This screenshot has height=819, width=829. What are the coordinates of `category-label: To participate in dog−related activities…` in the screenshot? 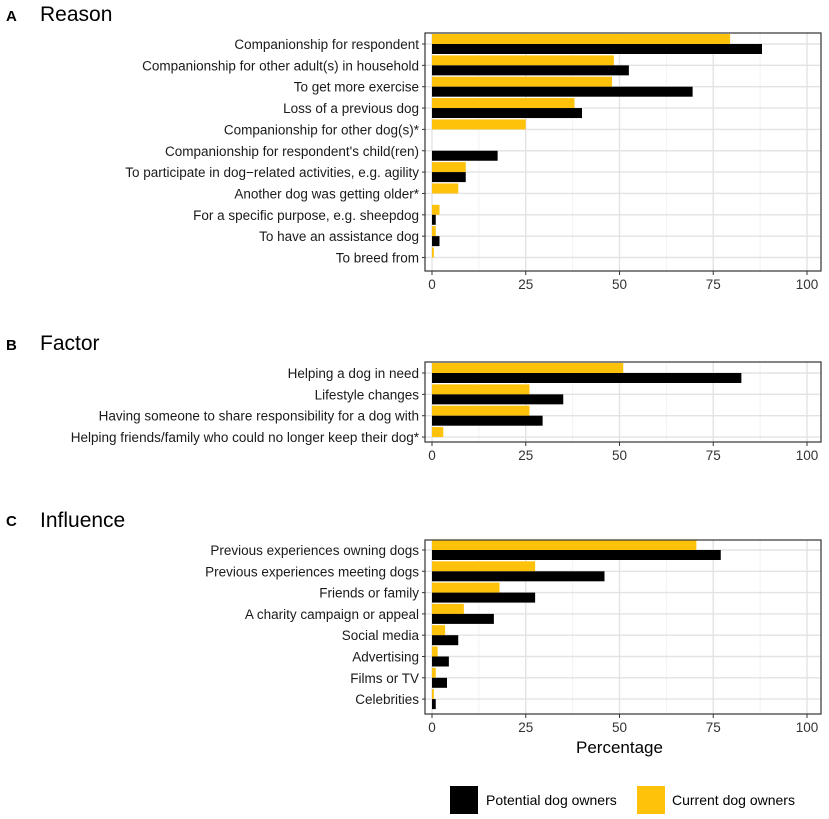 It's located at (272, 172).